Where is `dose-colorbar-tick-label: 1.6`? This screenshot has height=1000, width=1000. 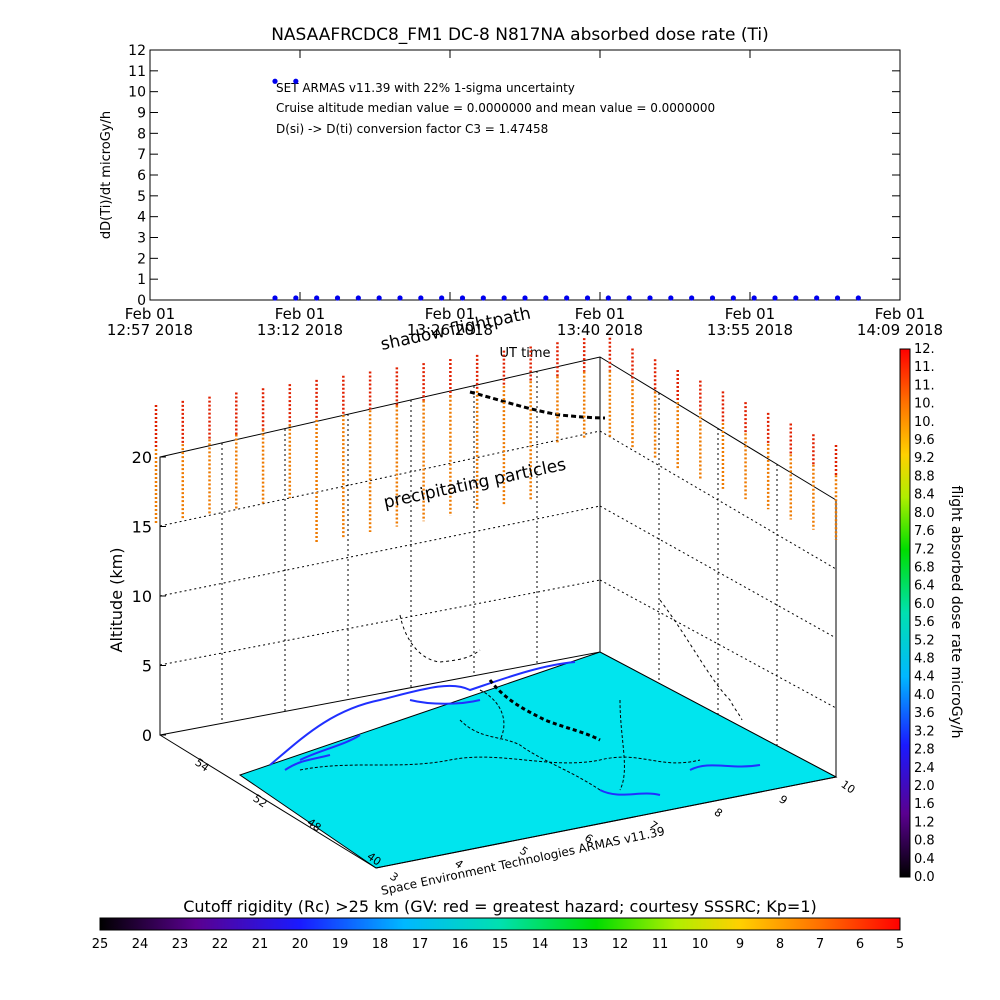 dose-colorbar-tick-label: 1.6 is located at coordinates (924, 804).